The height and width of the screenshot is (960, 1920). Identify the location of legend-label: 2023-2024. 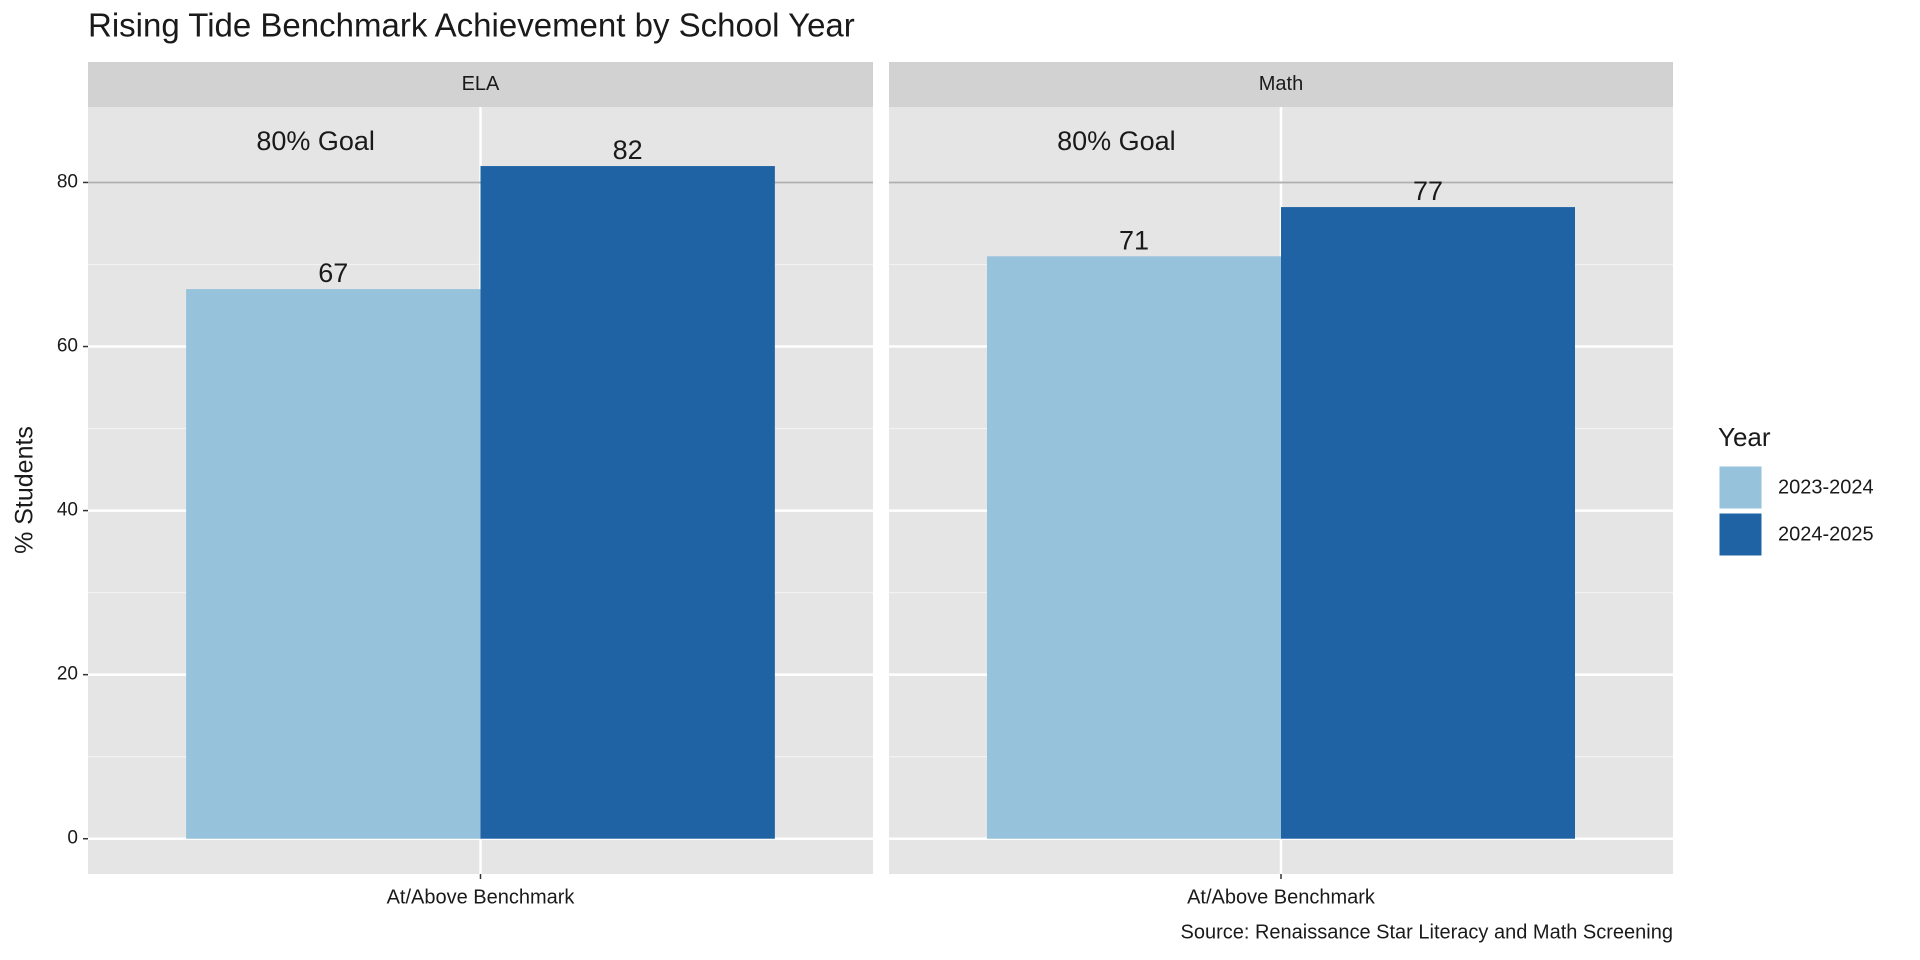
(1826, 487).